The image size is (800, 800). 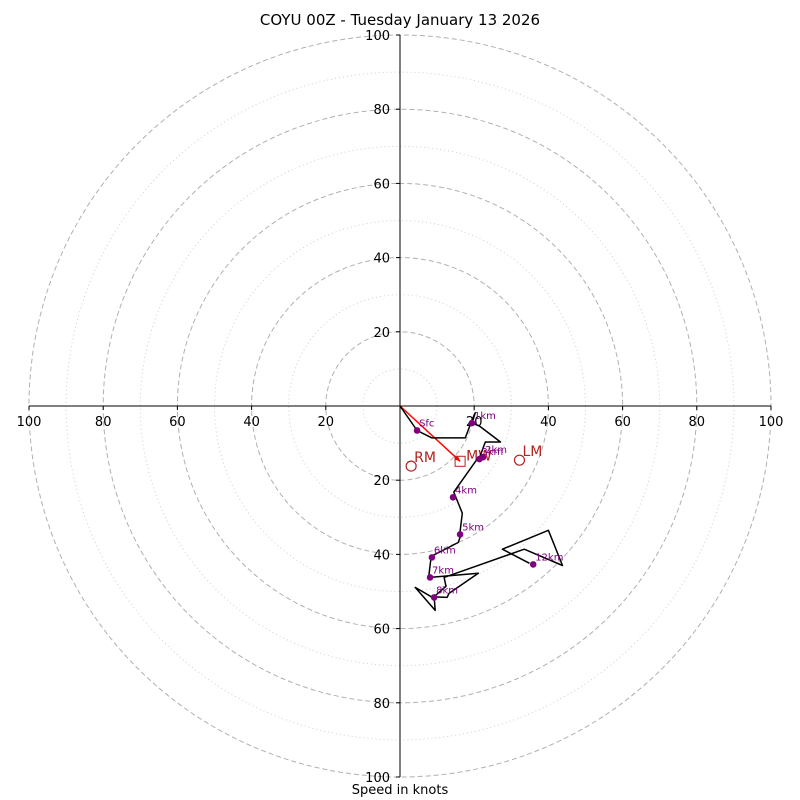 What do you see at coordinates (445, 550) in the screenshot?
I see `height-label: 6km` at bounding box center [445, 550].